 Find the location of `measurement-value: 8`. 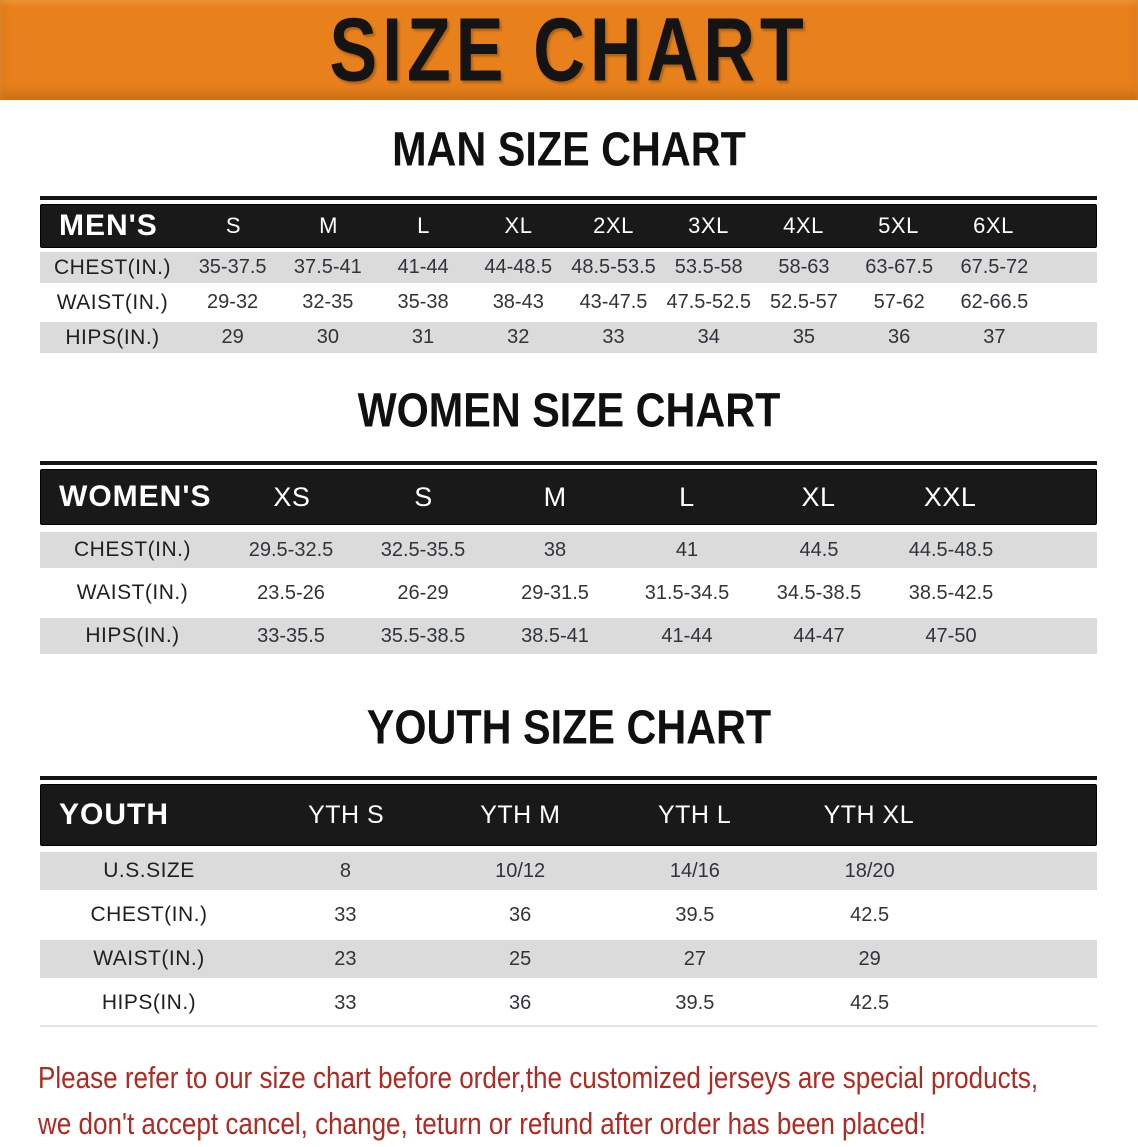

measurement-value: 8 is located at coordinates (345, 870).